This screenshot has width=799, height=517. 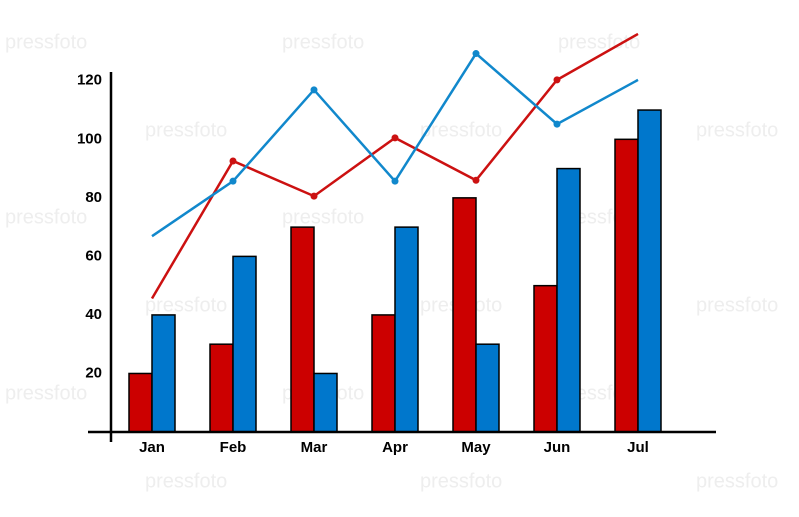 What do you see at coordinates (557, 447) in the screenshot?
I see `x-tick-label: Jun` at bounding box center [557, 447].